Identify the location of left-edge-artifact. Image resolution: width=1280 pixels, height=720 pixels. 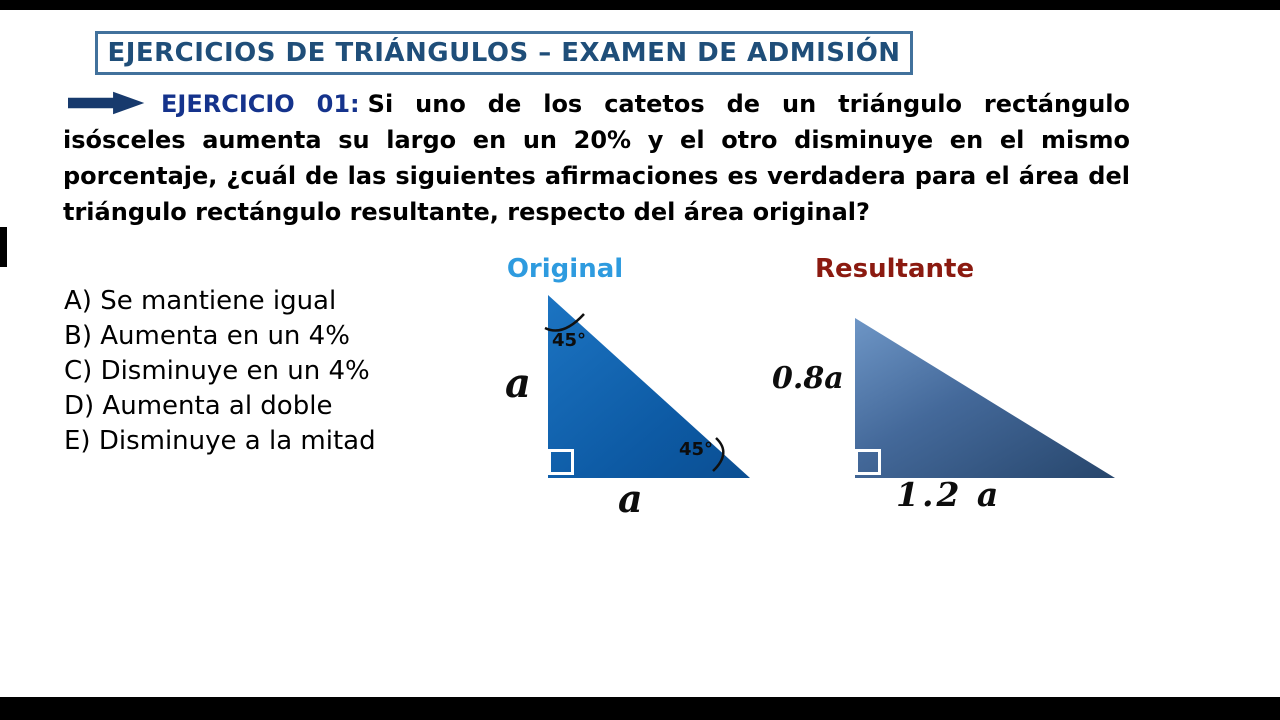
(3, 247).